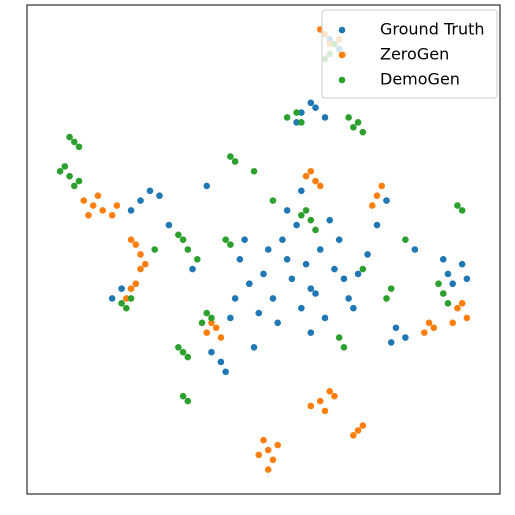  Describe the element at coordinates (420, 79) in the screenshot. I see `legend-label: DemoGen` at that location.